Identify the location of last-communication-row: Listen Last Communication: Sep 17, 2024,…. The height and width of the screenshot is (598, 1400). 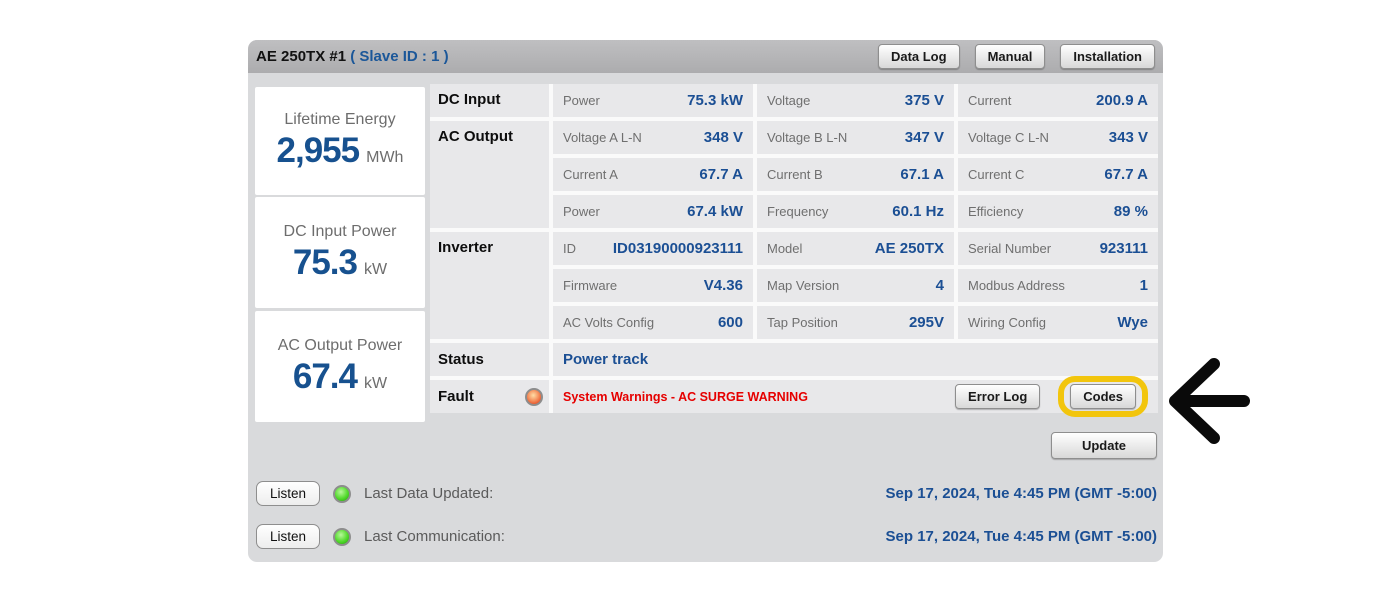
(706, 536).